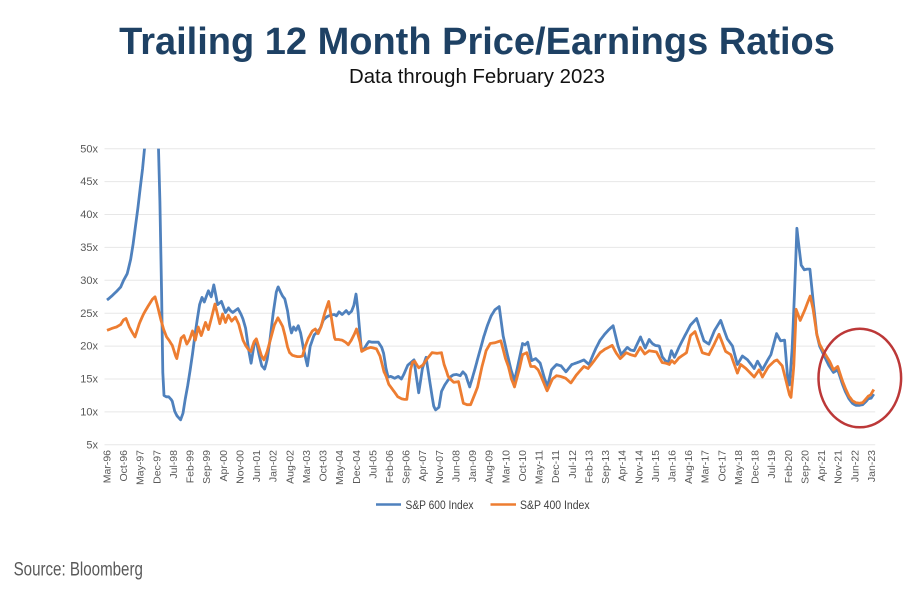 The width and height of the screenshot is (918, 596). What do you see at coordinates (673, 466) in the screenshot?
I see `svg-text: Jan-16` at bounding box center [673, 466].